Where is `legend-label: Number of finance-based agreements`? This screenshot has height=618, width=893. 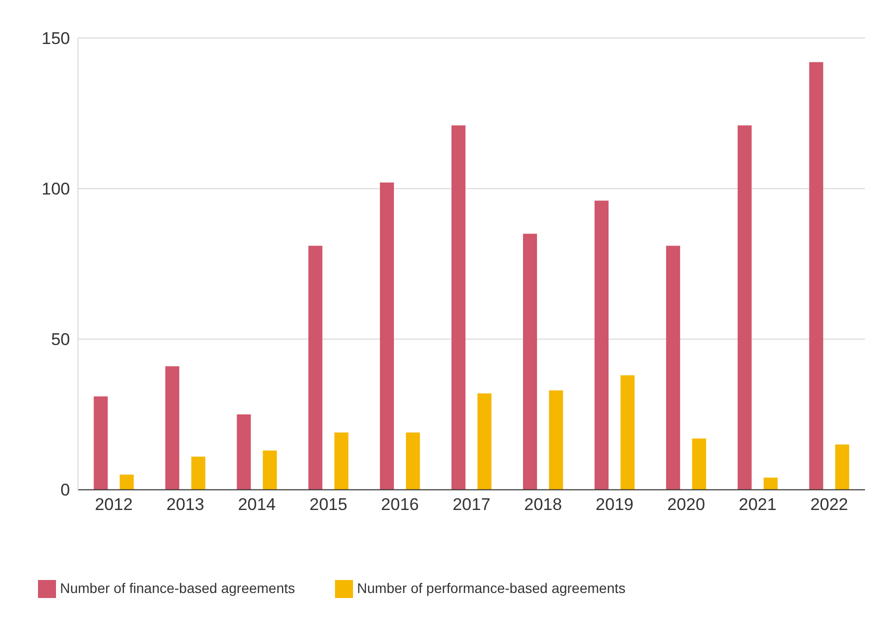 legend-label: Number of finance-based agreements is located at coordinates (178, 588).